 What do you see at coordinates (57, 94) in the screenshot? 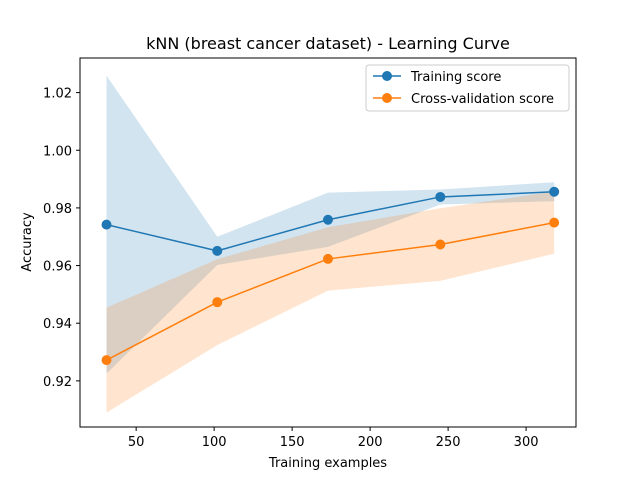
I see `y-tick-label-5: 1.02` at bounding box center [57, 94].